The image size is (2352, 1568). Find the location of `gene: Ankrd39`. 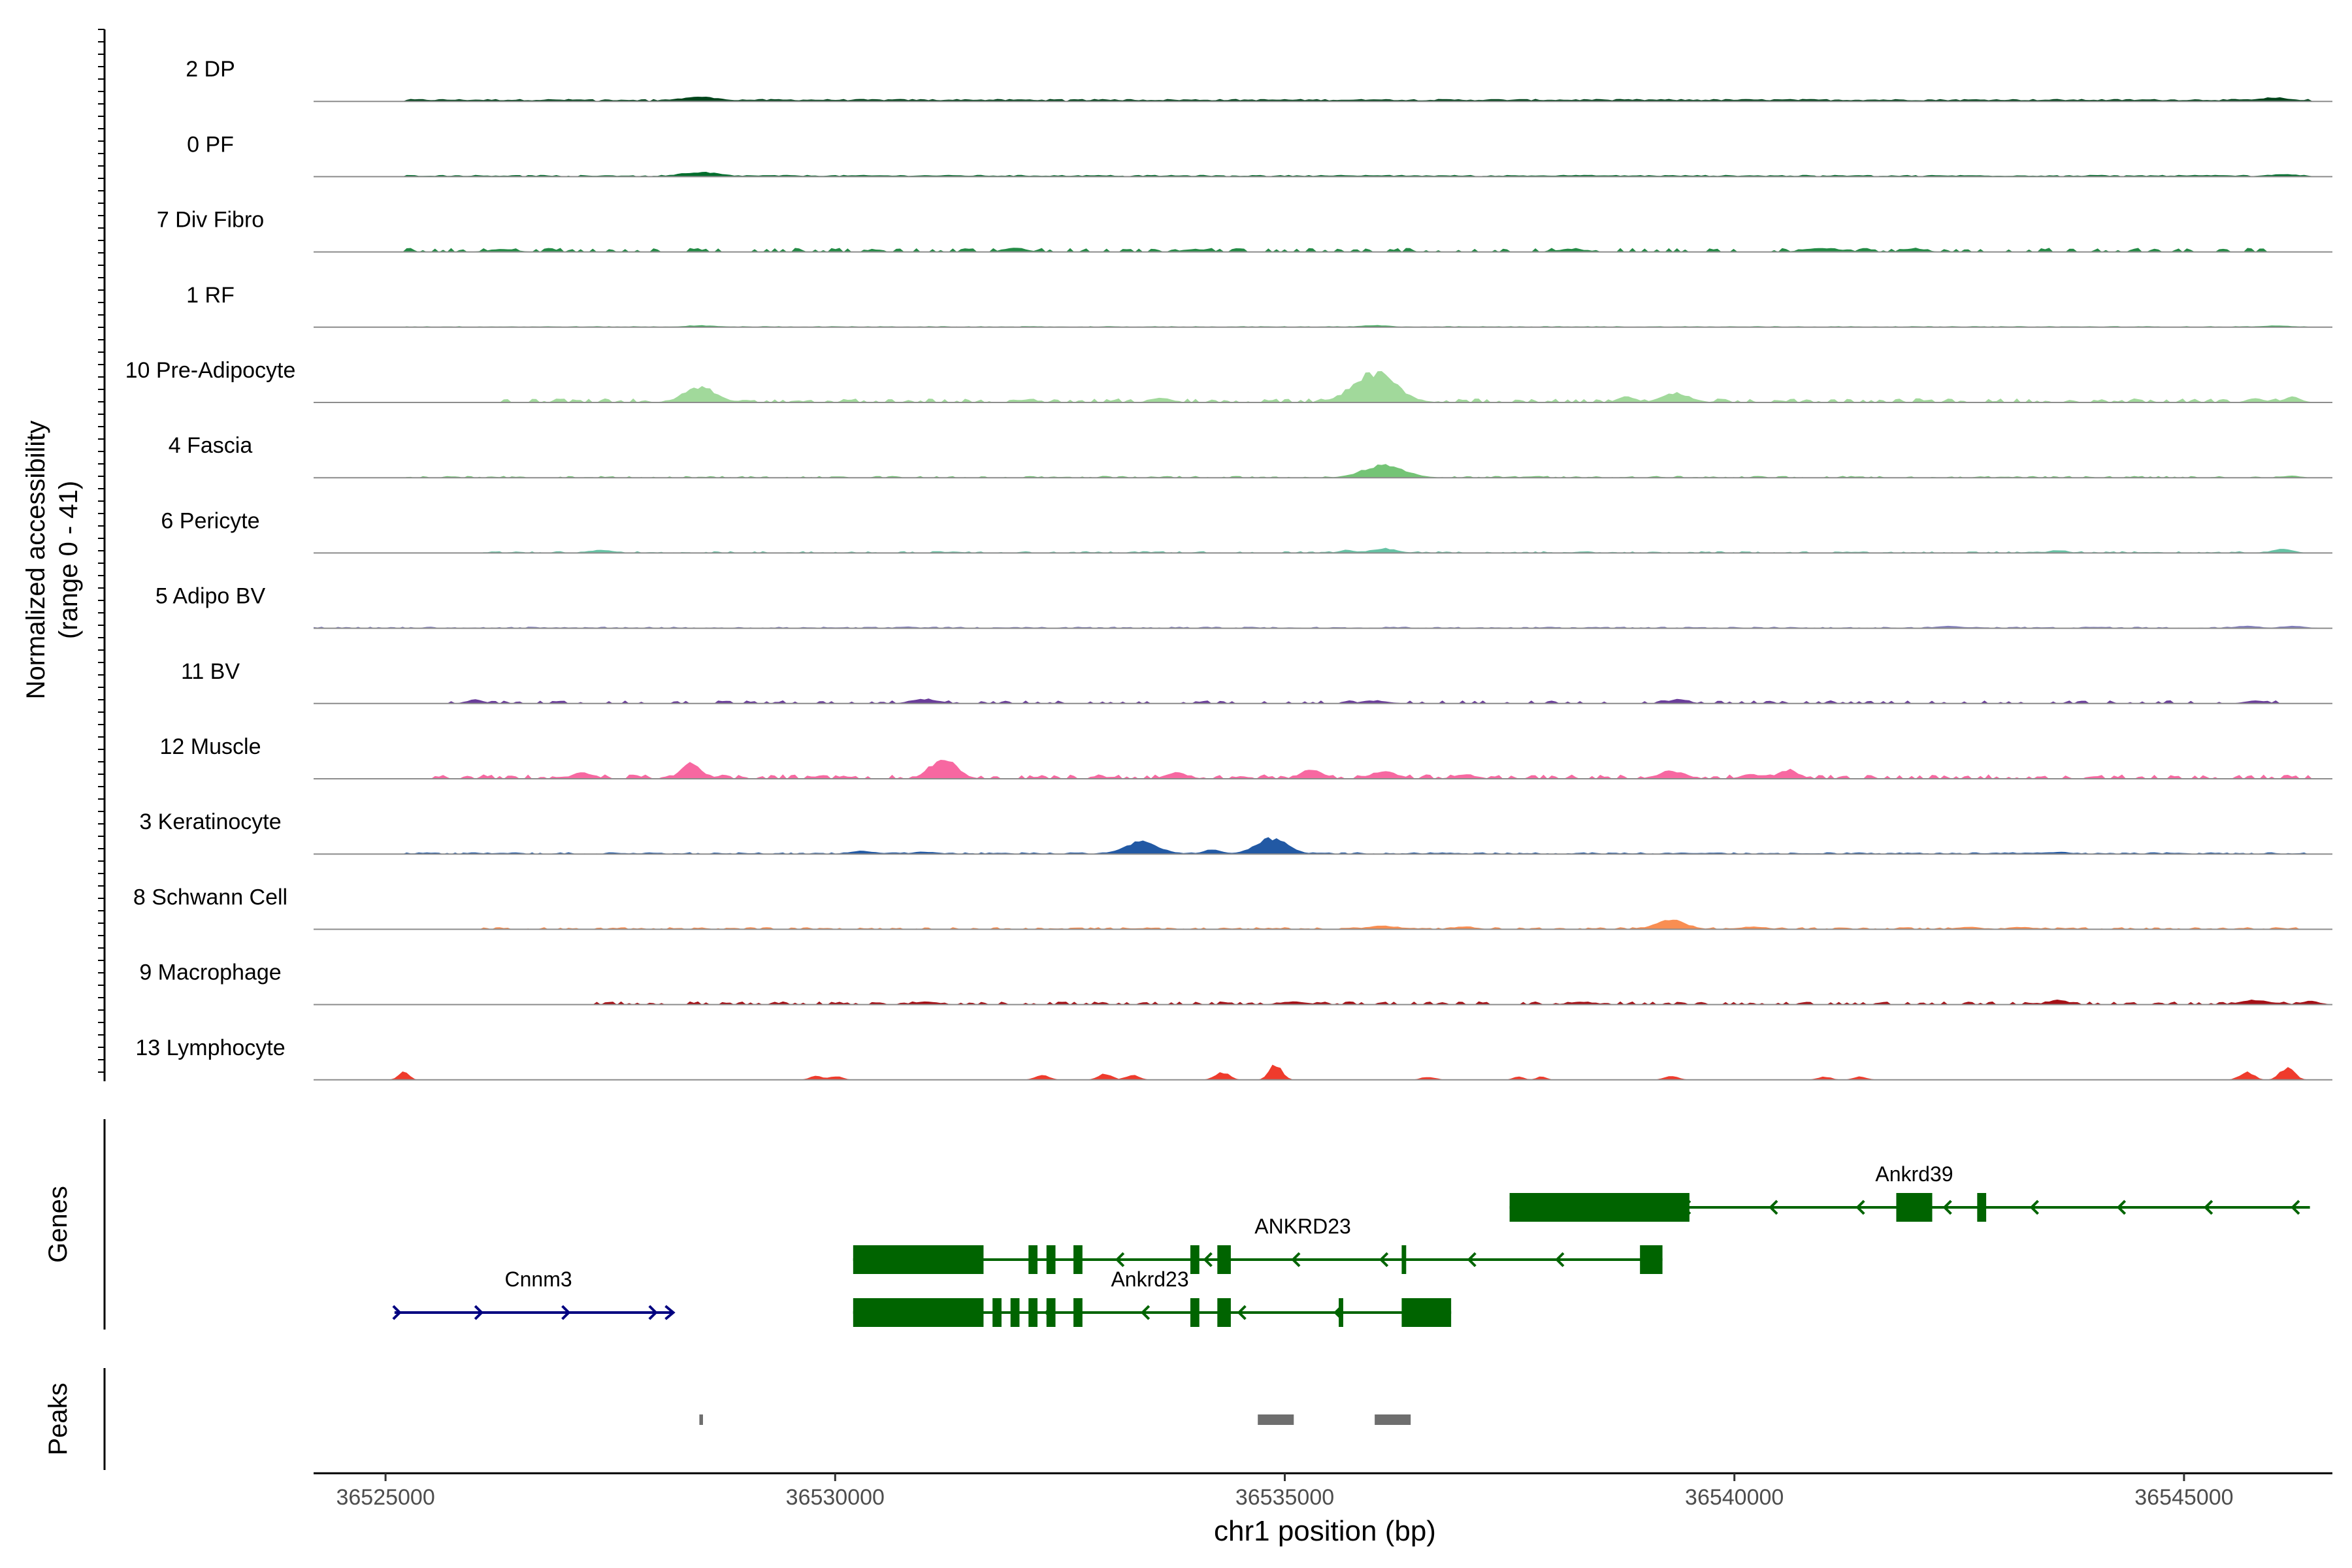

gene: Ankrd39 is located at coordinates (1909, 1192).